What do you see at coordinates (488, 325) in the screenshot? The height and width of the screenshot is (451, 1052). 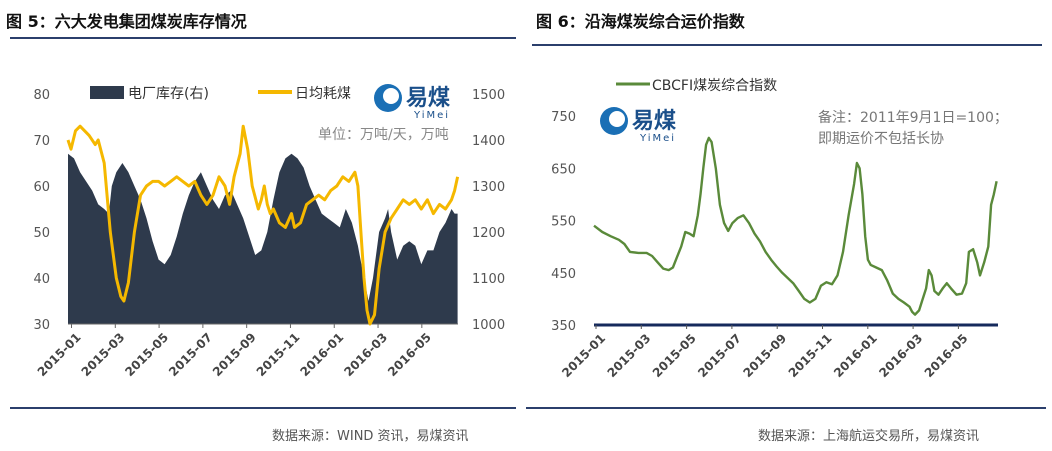 I see `y-right-tick-label: 1000` at bounding box center [488, 325].